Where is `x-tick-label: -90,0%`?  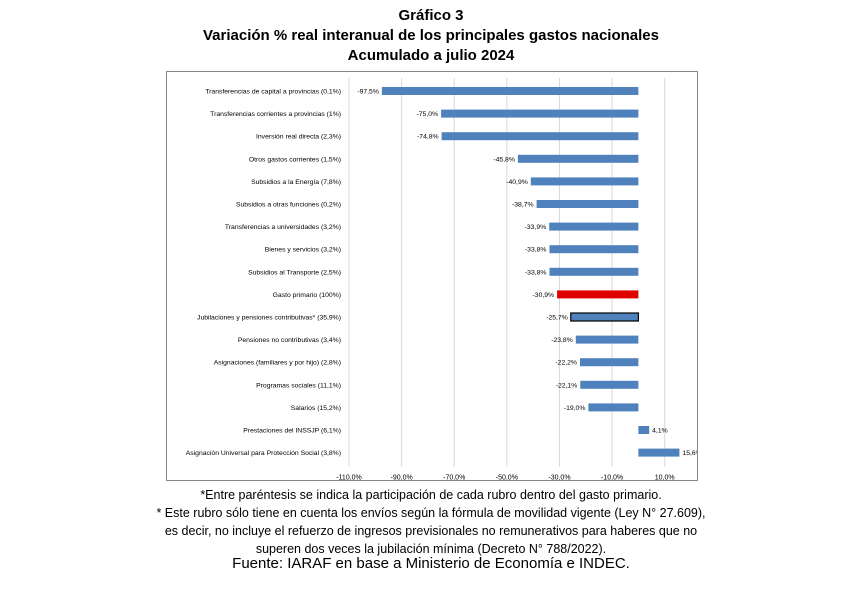 x-tick-label: -90,0% is located at coordinates (402, 477).